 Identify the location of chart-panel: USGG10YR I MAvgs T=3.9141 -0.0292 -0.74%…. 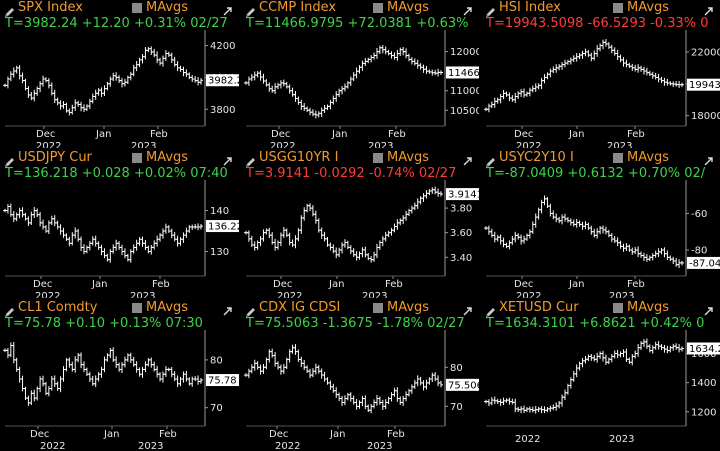
(360, 224).